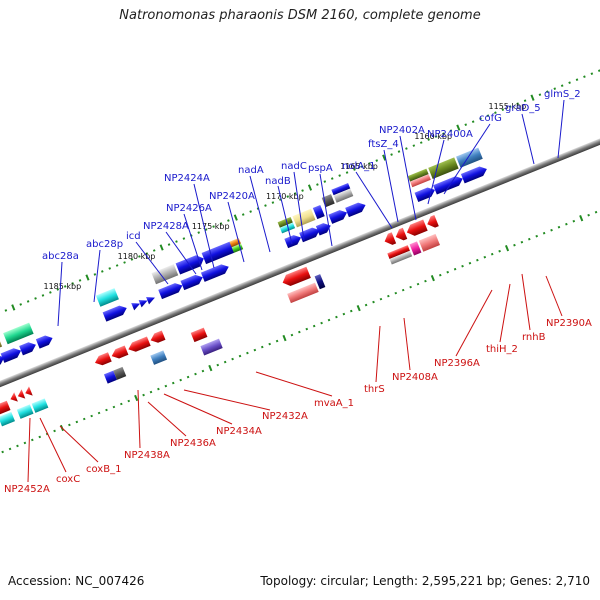 The width and height of the screenshot is (600, 600). Describe the element at coordinates (187, 178) in the screenshot. I see `gene-label: NP2424A` at that location.